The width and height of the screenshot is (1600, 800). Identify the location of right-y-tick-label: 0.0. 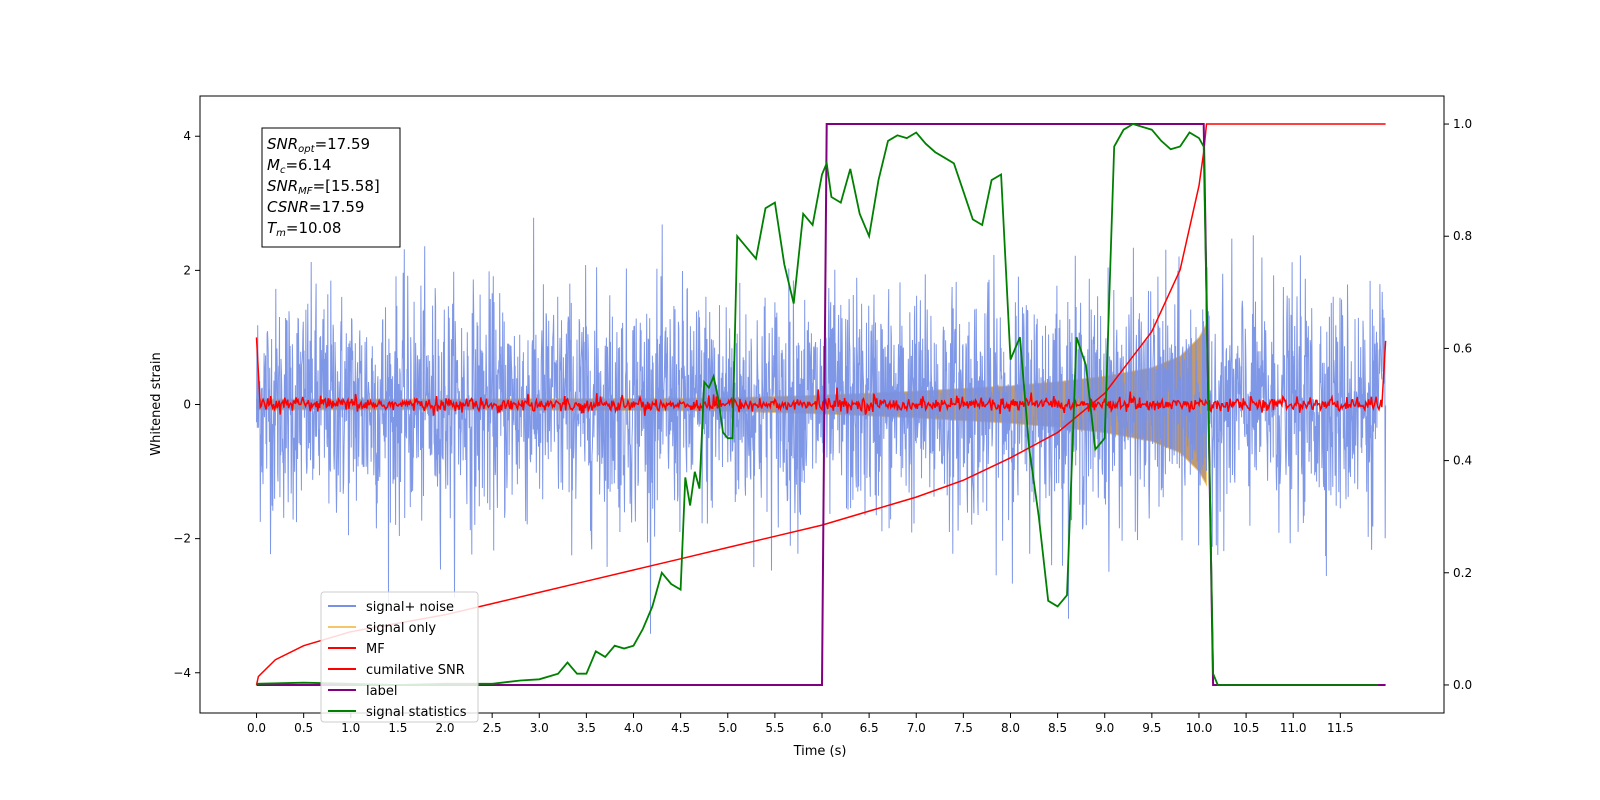
(1462, 685).